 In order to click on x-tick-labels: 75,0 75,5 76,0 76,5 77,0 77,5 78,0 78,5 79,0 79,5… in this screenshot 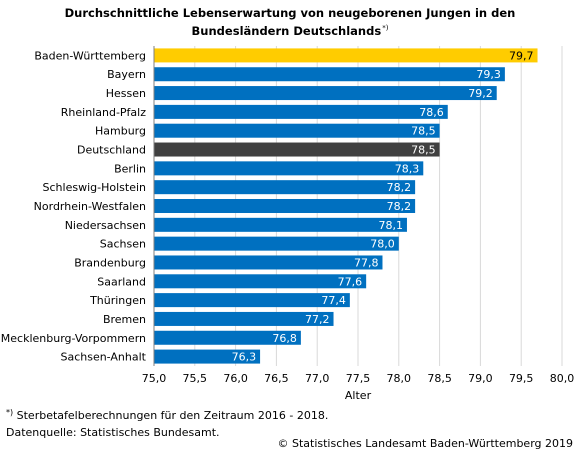, I will do `click(358, 378)`.